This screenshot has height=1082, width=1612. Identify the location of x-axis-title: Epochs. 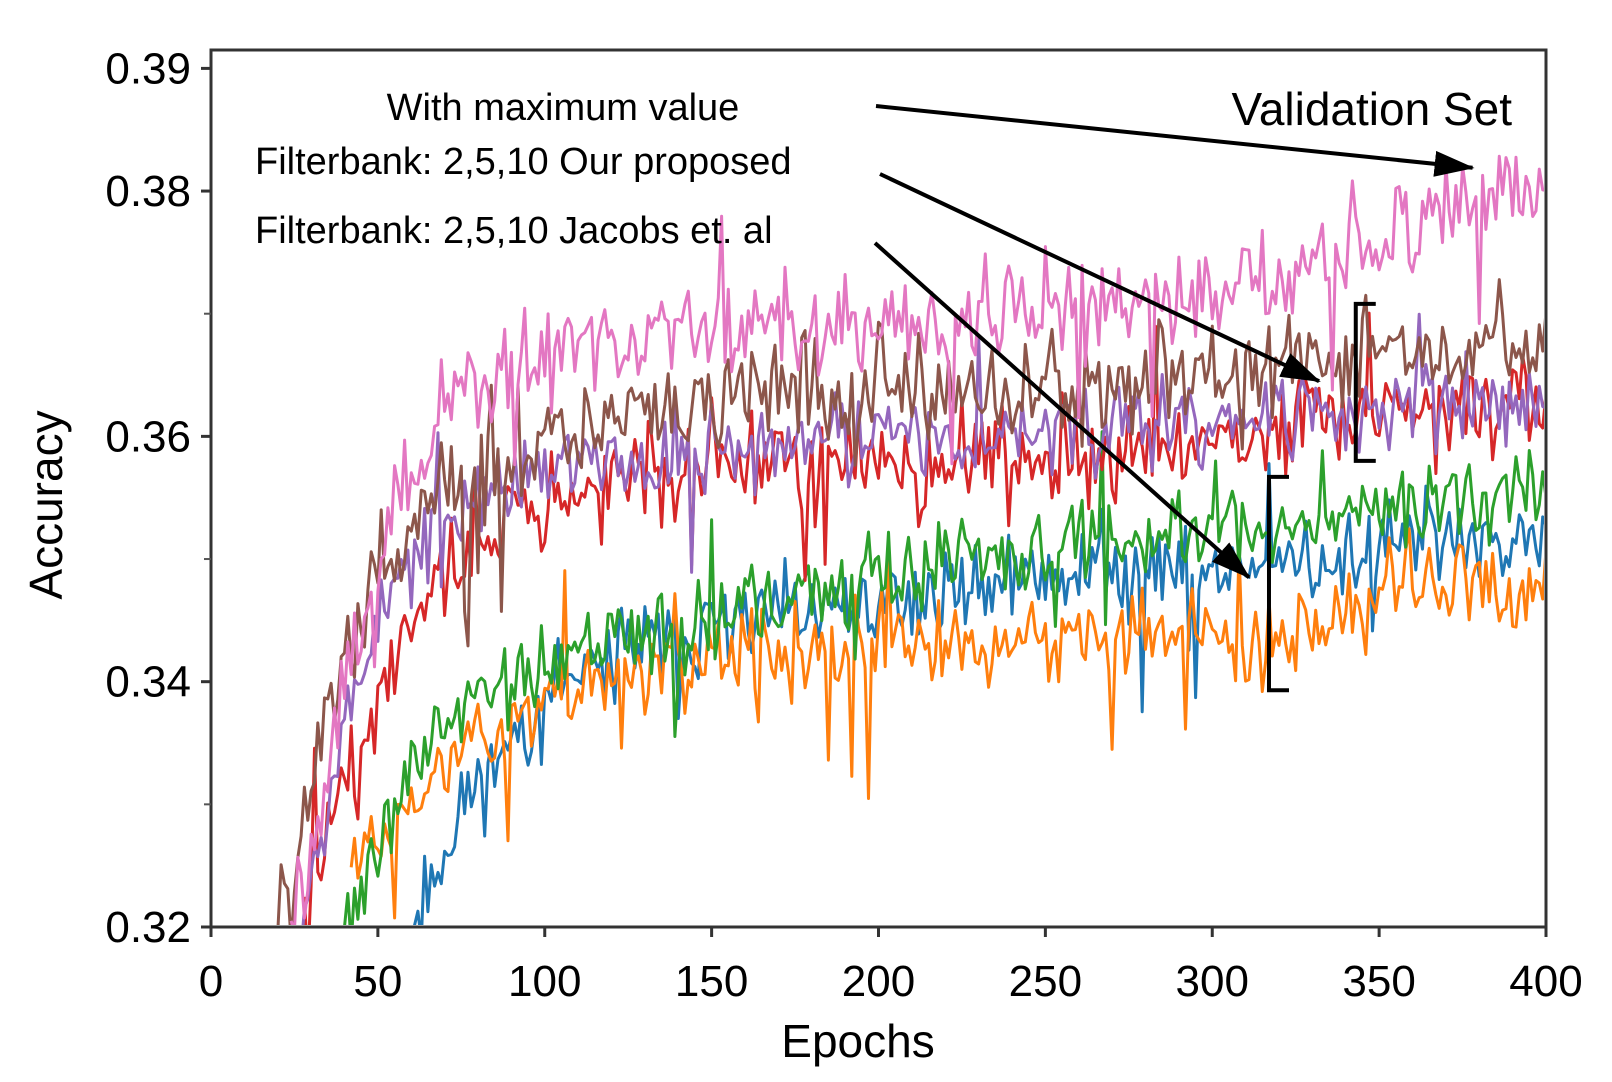
(857, 1041).